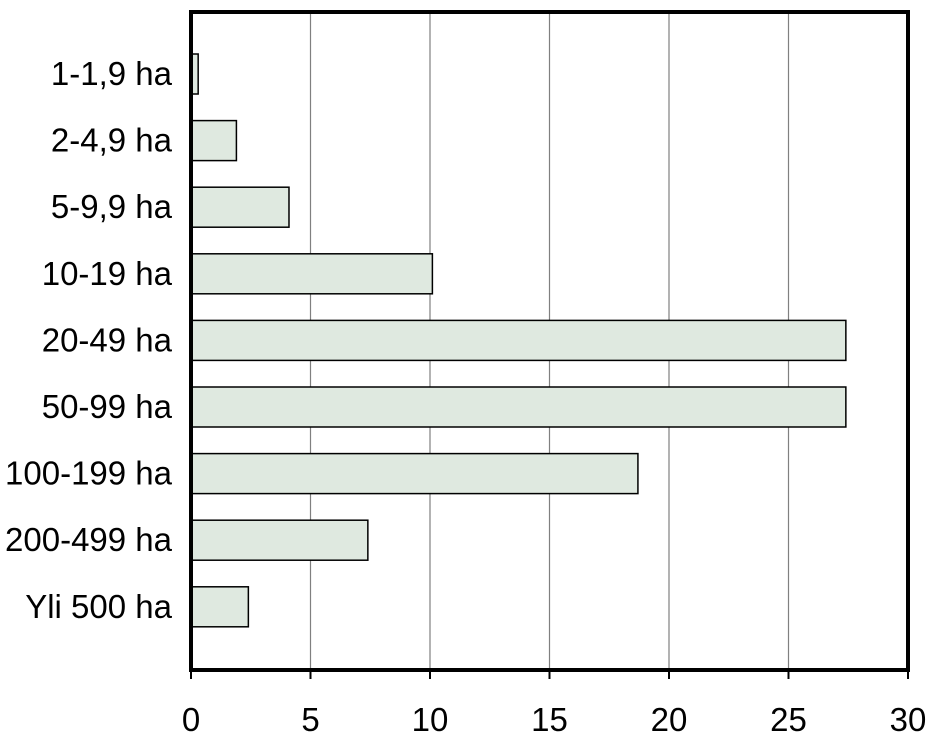 The height and width of the screenshot is (741, 929). I want to click on x-tick-label: 25, so click(788, 719).